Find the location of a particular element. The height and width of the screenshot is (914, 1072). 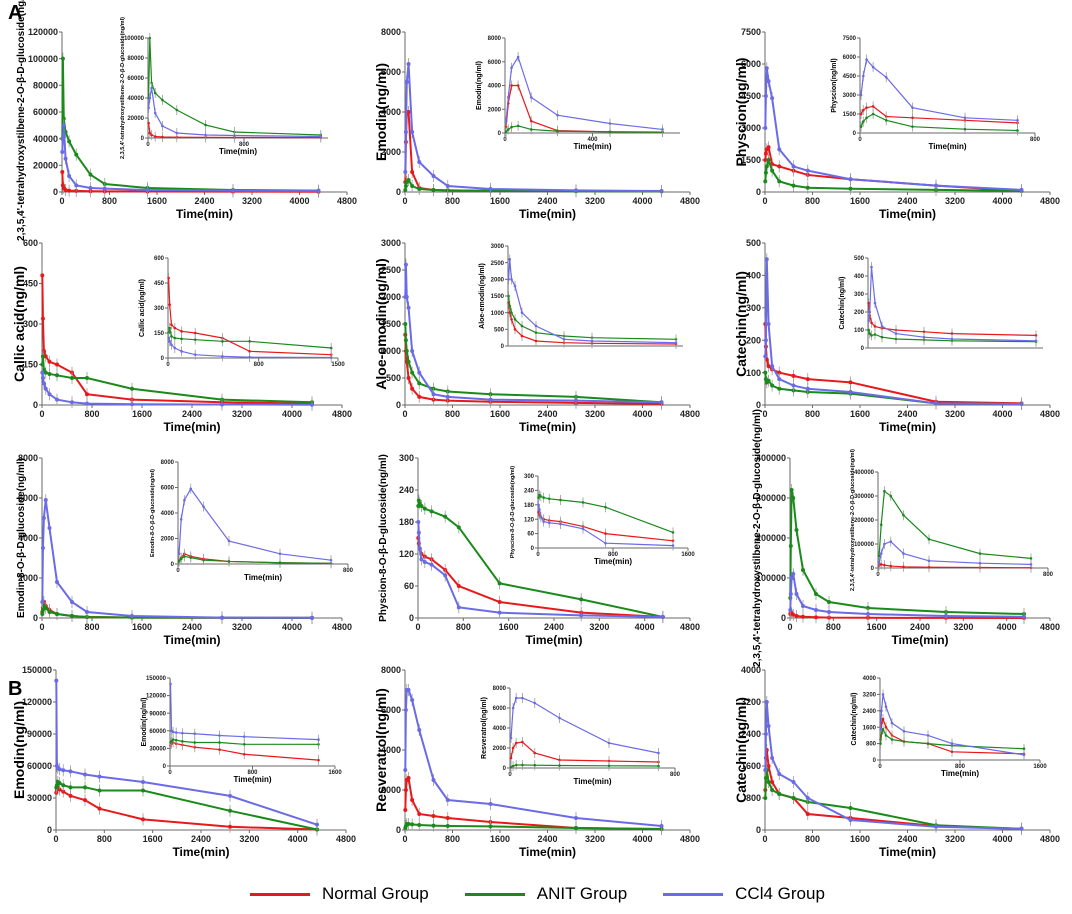

inset-B3-ytick-label: 800 is located at coordinates (871, 745).